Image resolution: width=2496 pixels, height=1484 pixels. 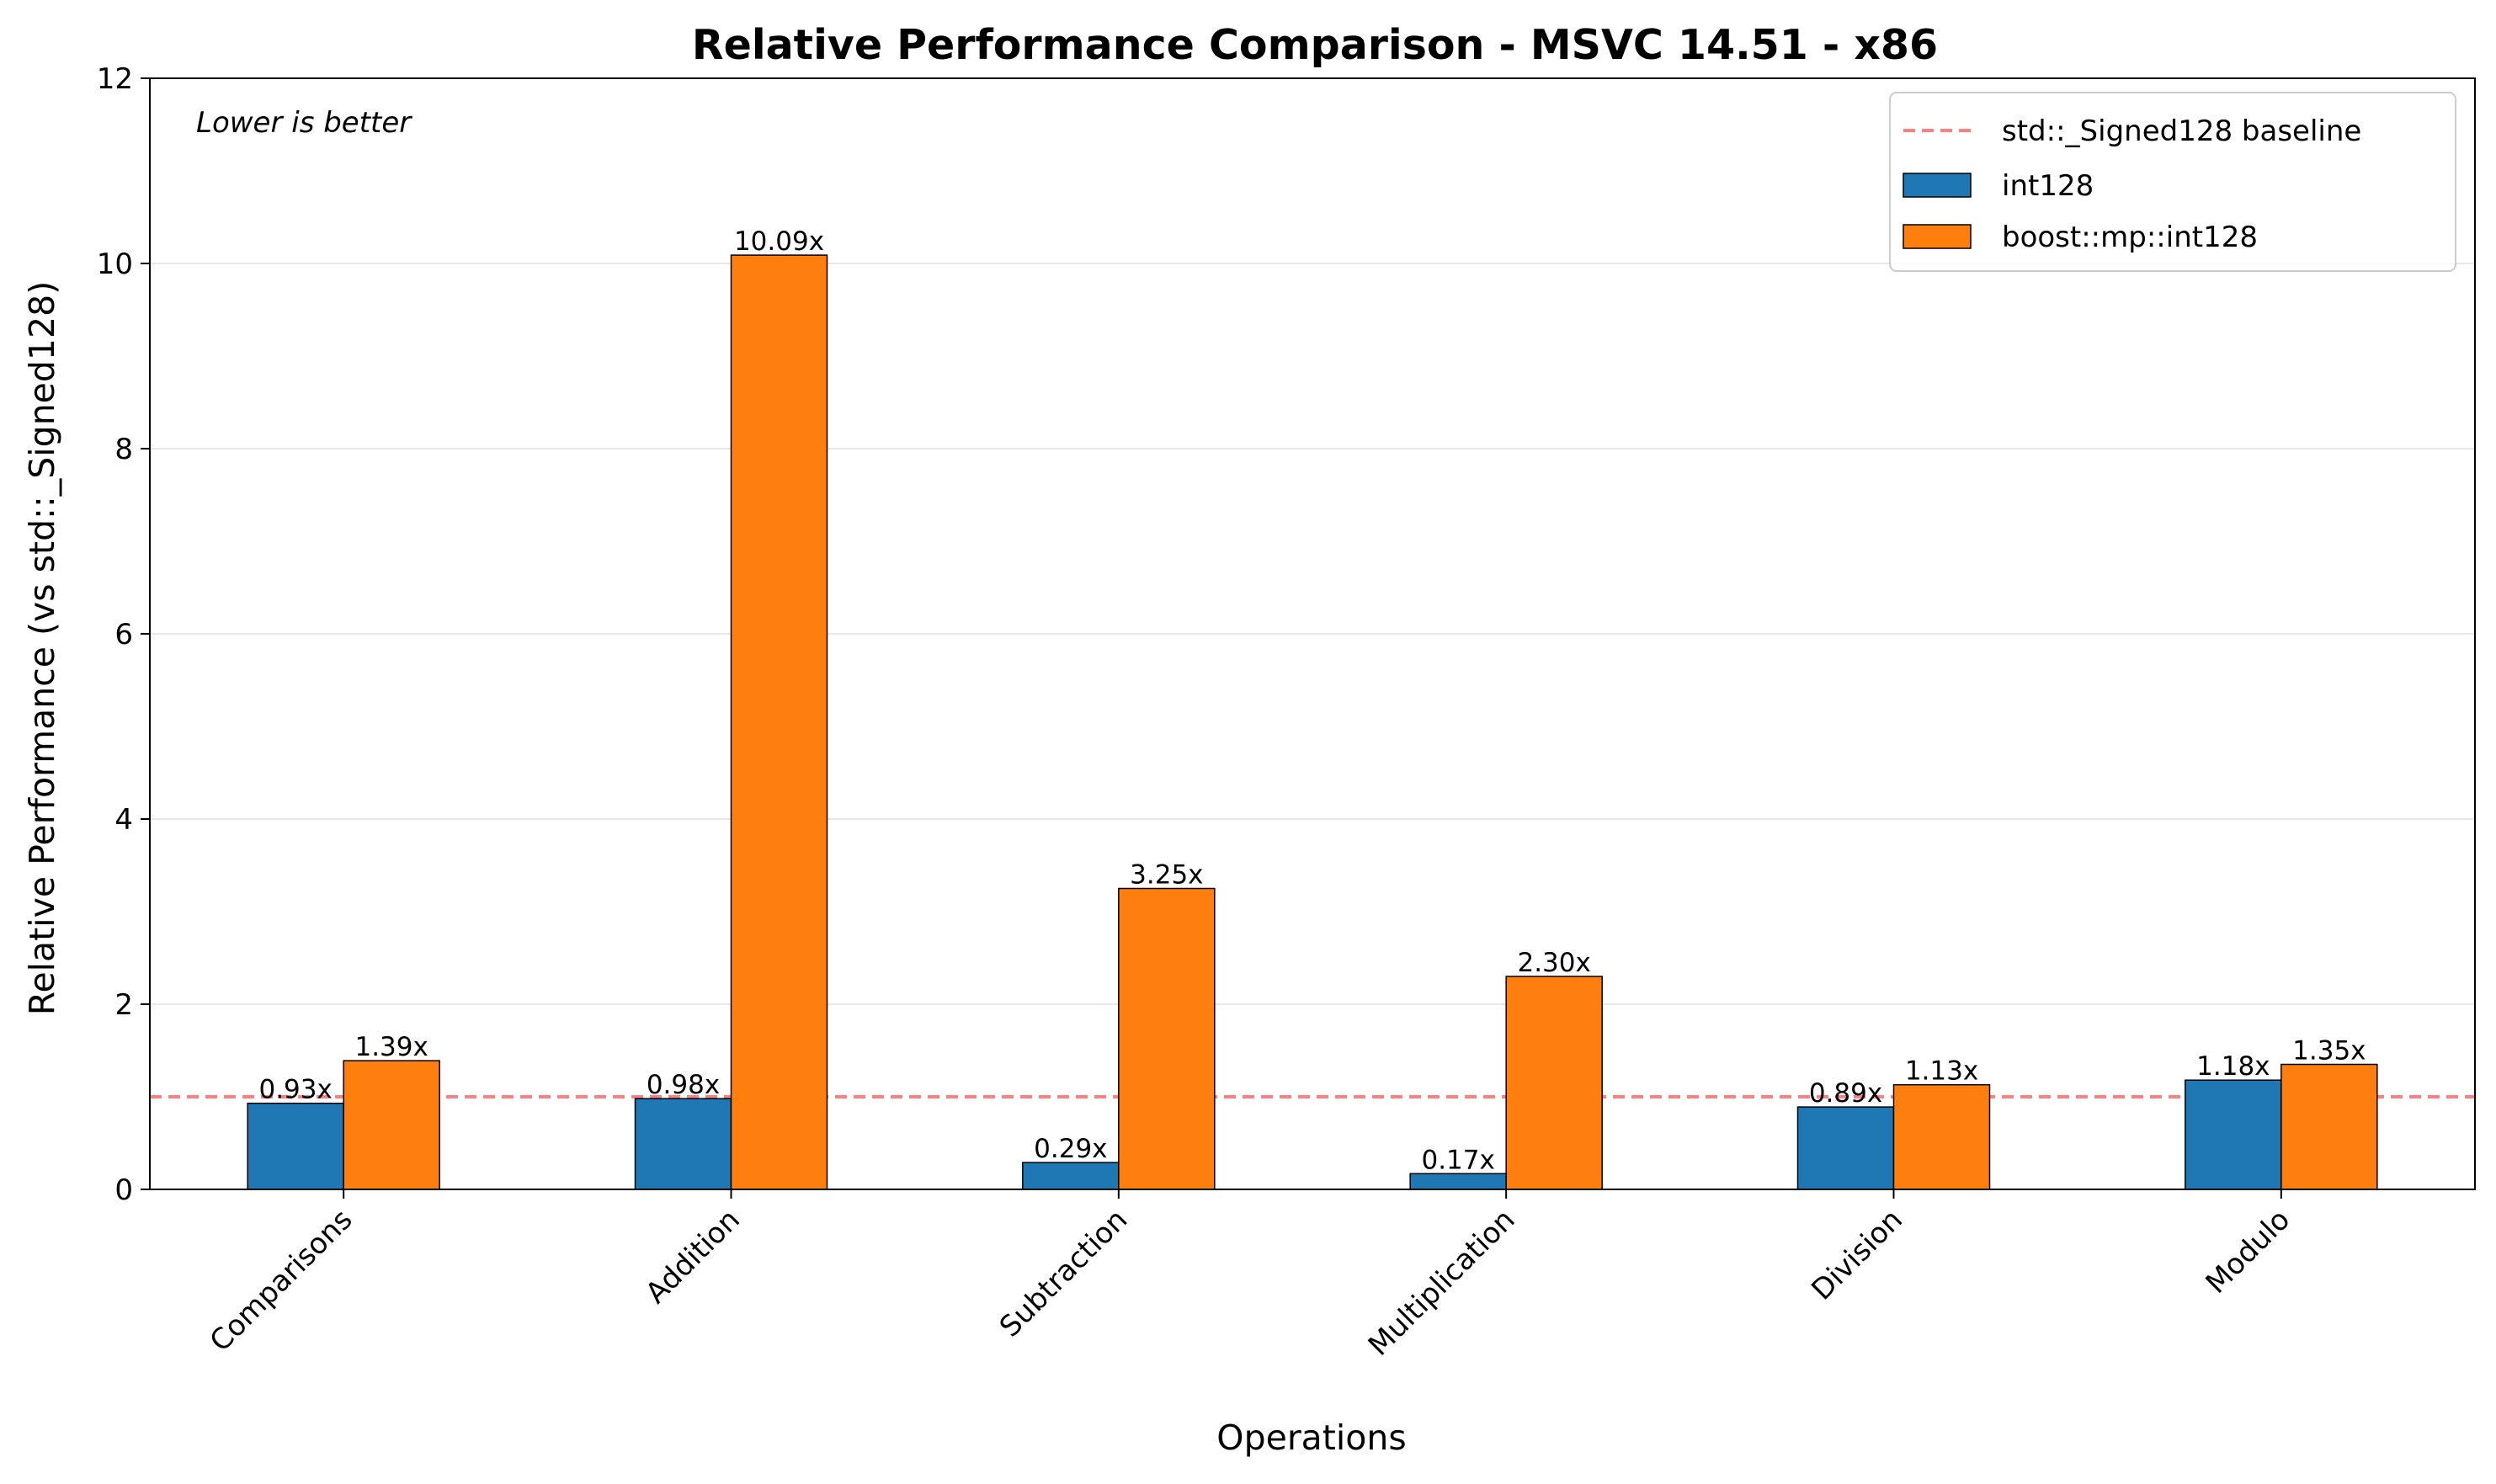 I want to click on legend-baseline-label: std::_Signed128 baseline, so click(x=2181, y=131).